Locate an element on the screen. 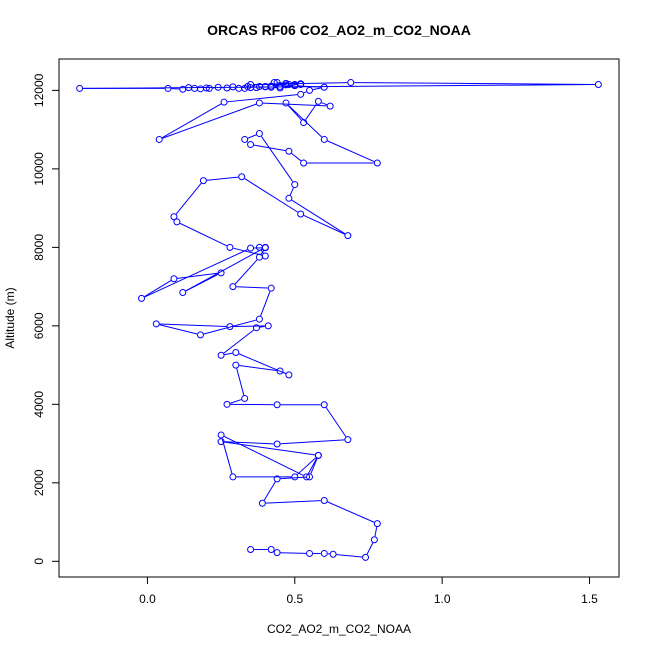 This screenshot has width=650, height=650. x-axis-label: CO2_AO2_m_CO2_NOAA is located at coordinates (339, 629).